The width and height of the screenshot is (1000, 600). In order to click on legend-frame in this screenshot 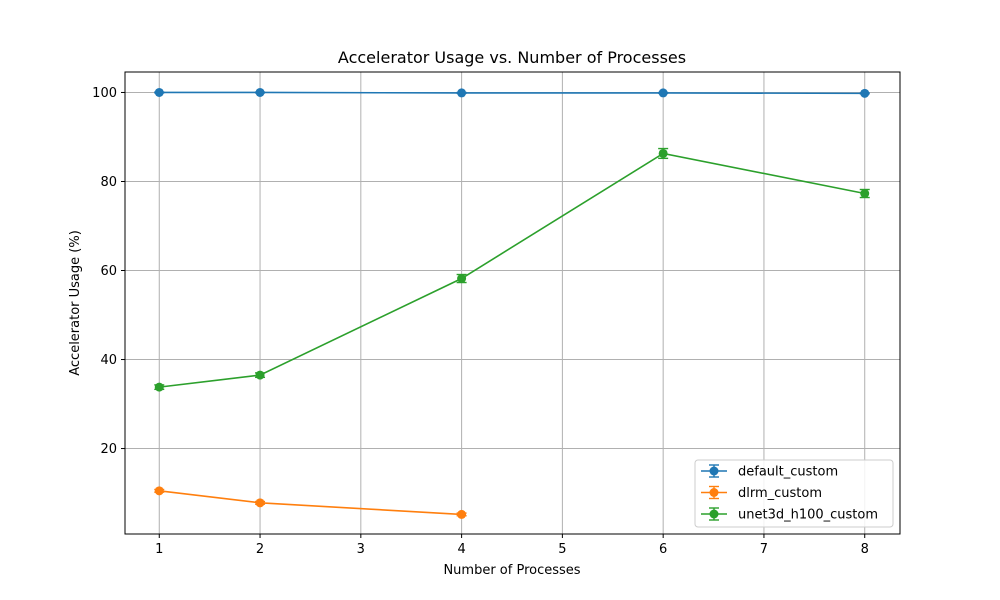, I will do `click(794, 493)`.